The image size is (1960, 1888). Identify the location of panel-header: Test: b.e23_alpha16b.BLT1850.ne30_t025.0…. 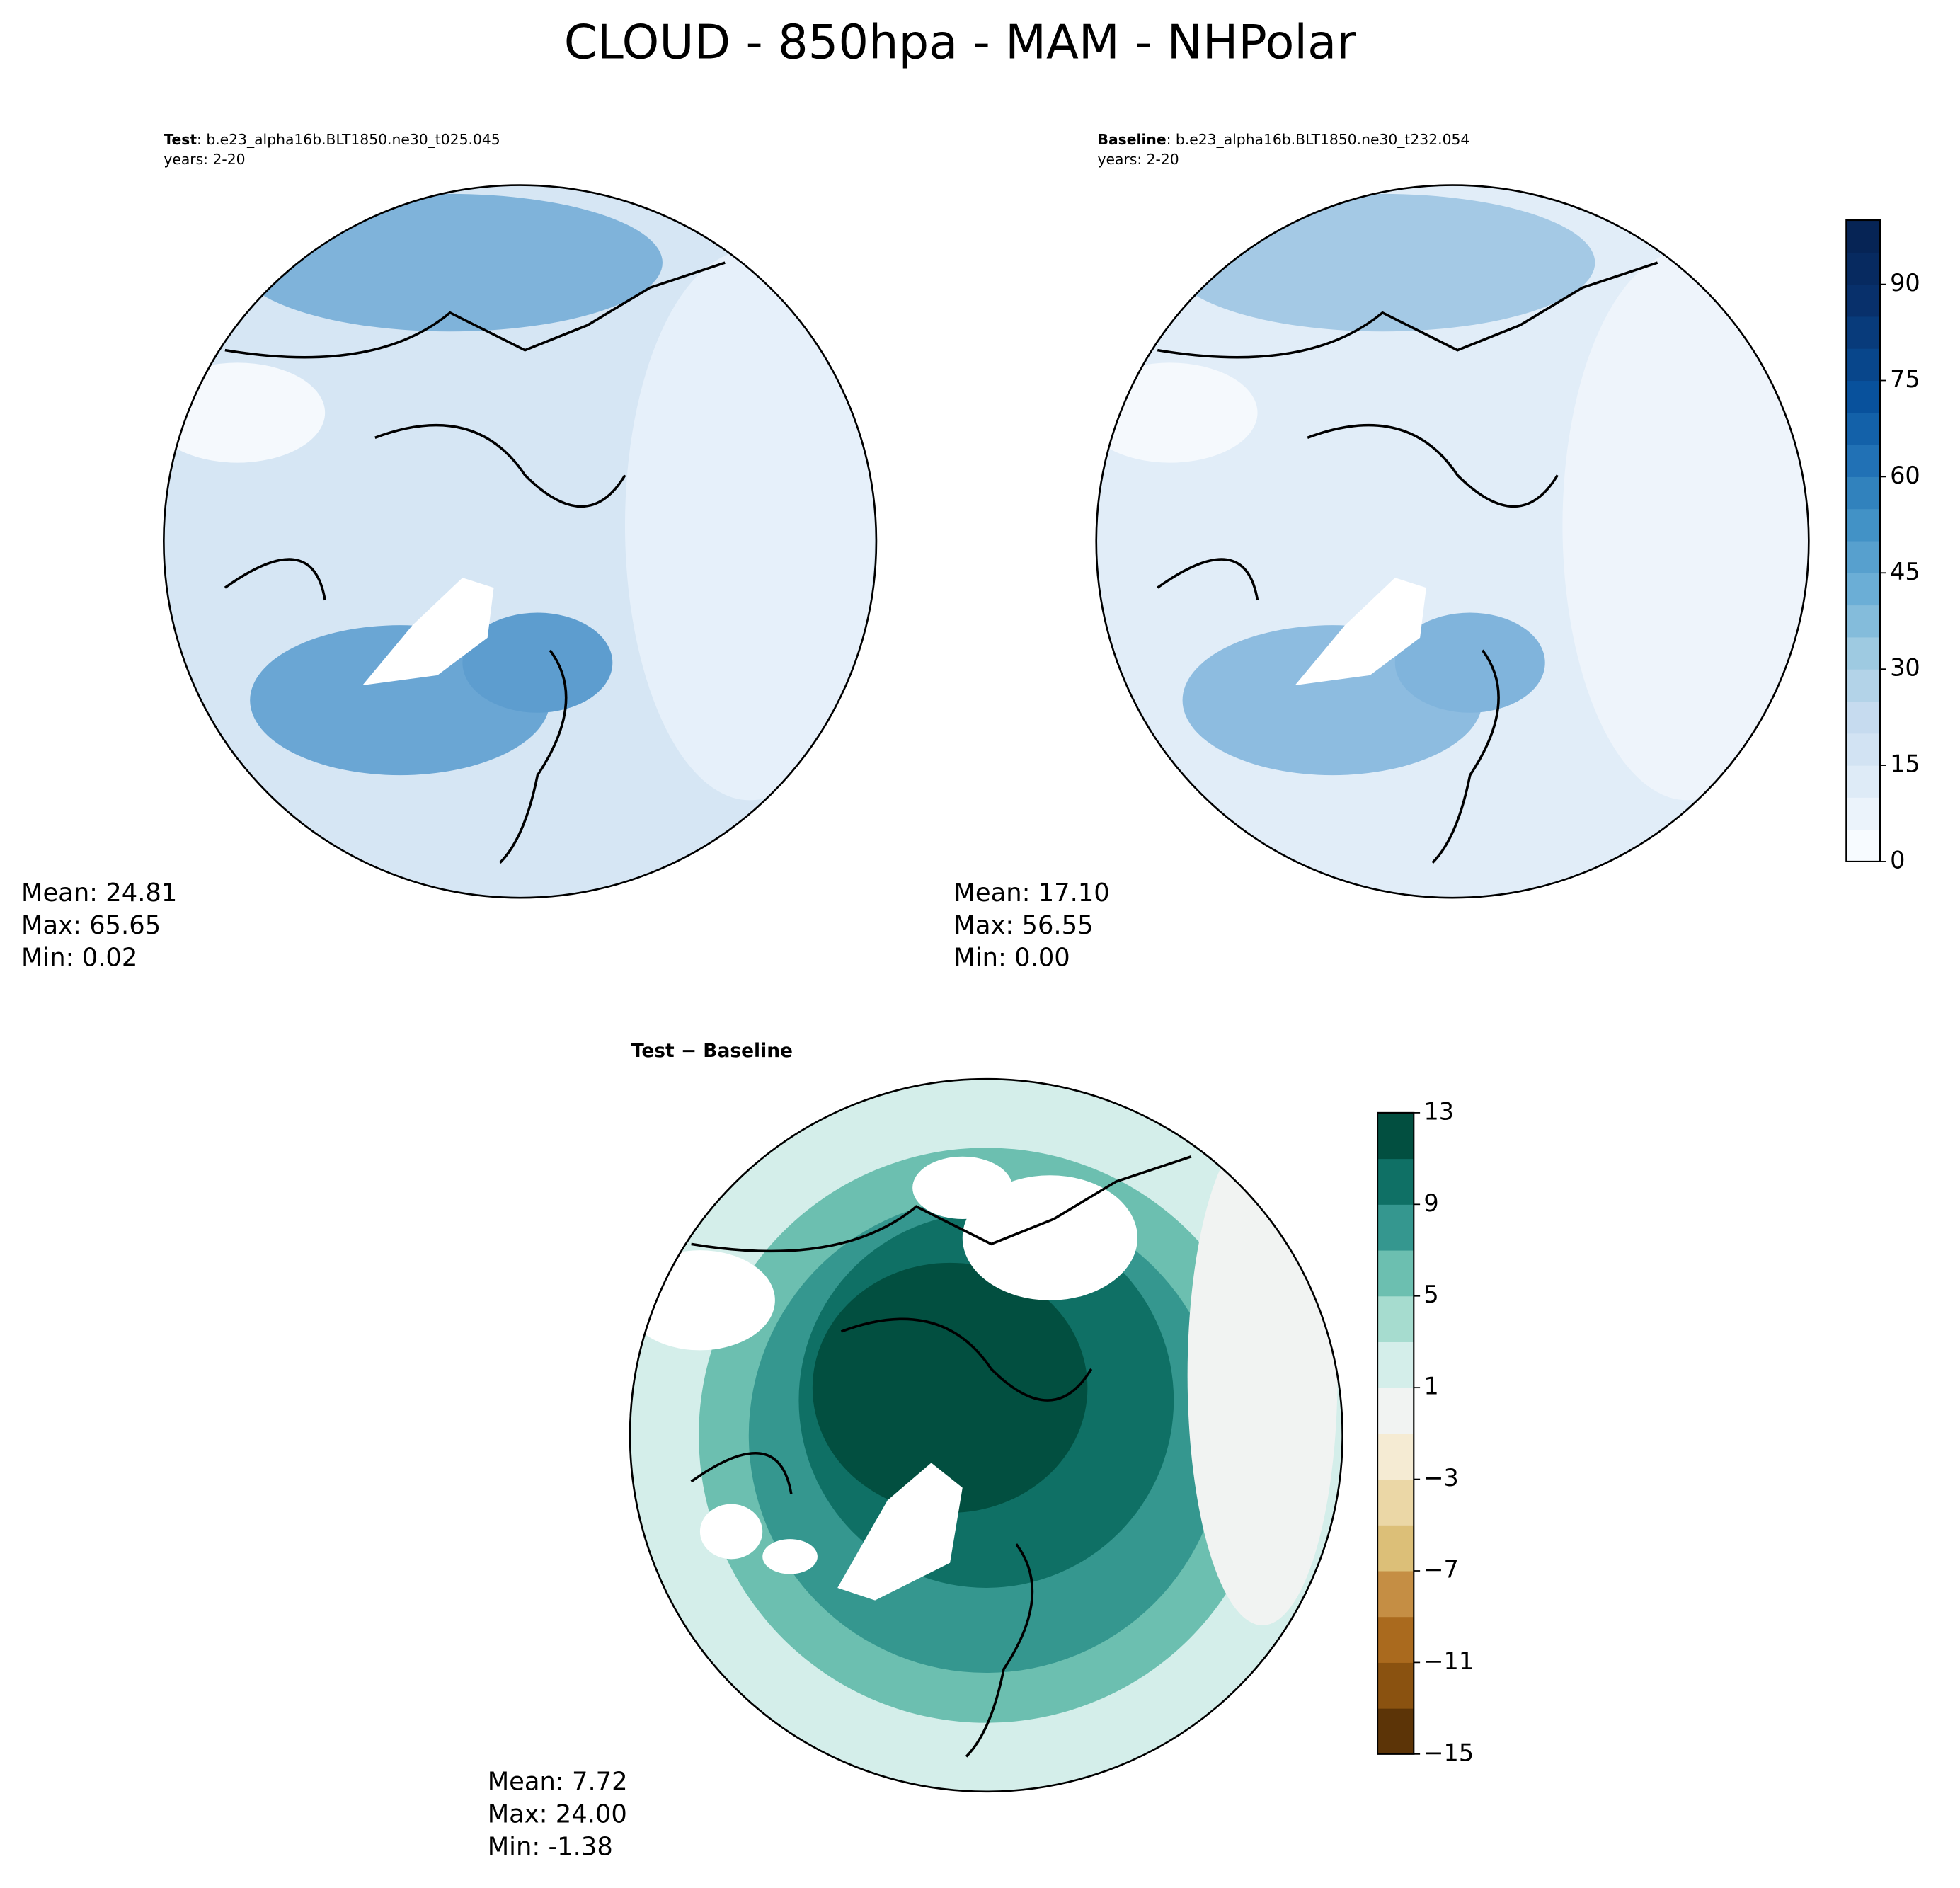
(332, 140).